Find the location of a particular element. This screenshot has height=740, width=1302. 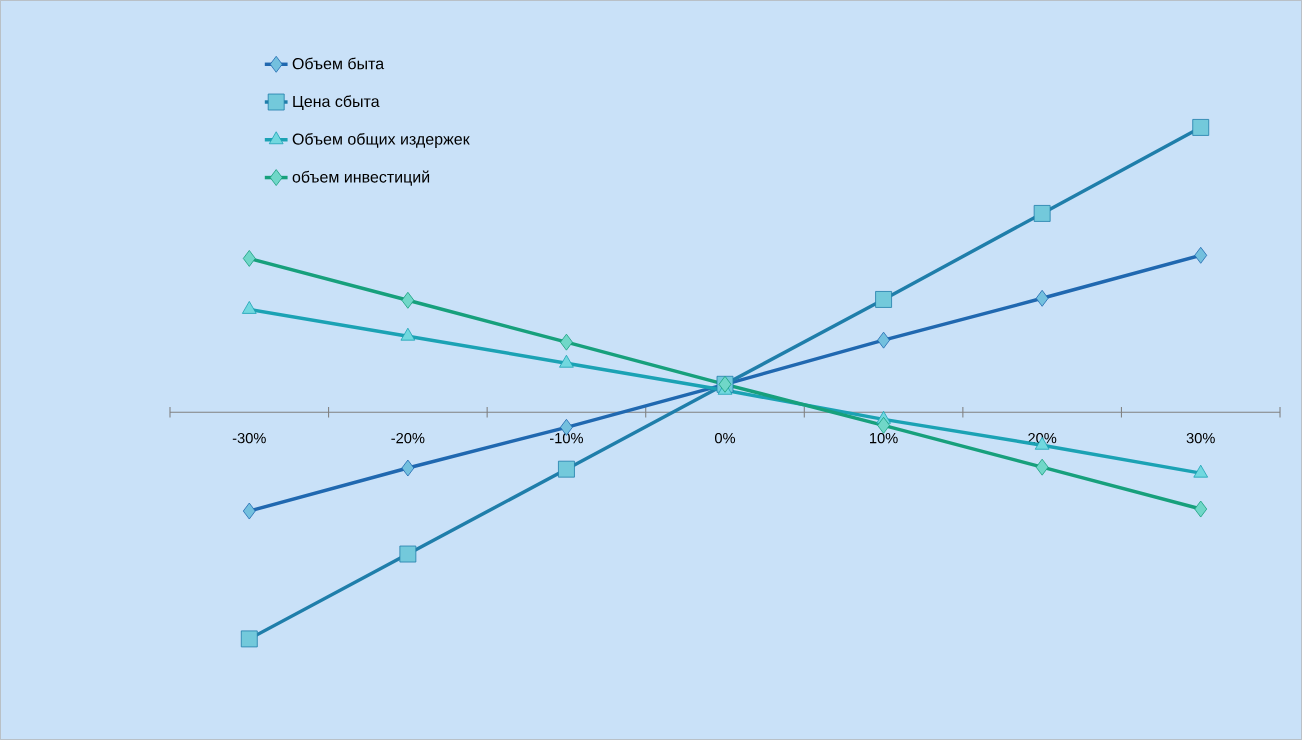

x-tick-label: 30% is located at coordinates (1200, 438).